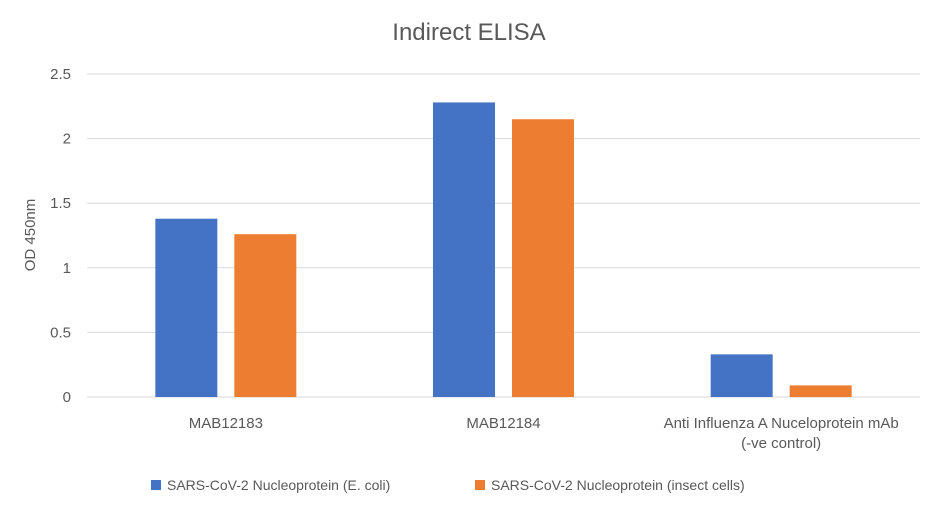 The width and height of the screenshot is (940, 509). I want to click on y-axis-label: OD 450nm, so click(30, 235).